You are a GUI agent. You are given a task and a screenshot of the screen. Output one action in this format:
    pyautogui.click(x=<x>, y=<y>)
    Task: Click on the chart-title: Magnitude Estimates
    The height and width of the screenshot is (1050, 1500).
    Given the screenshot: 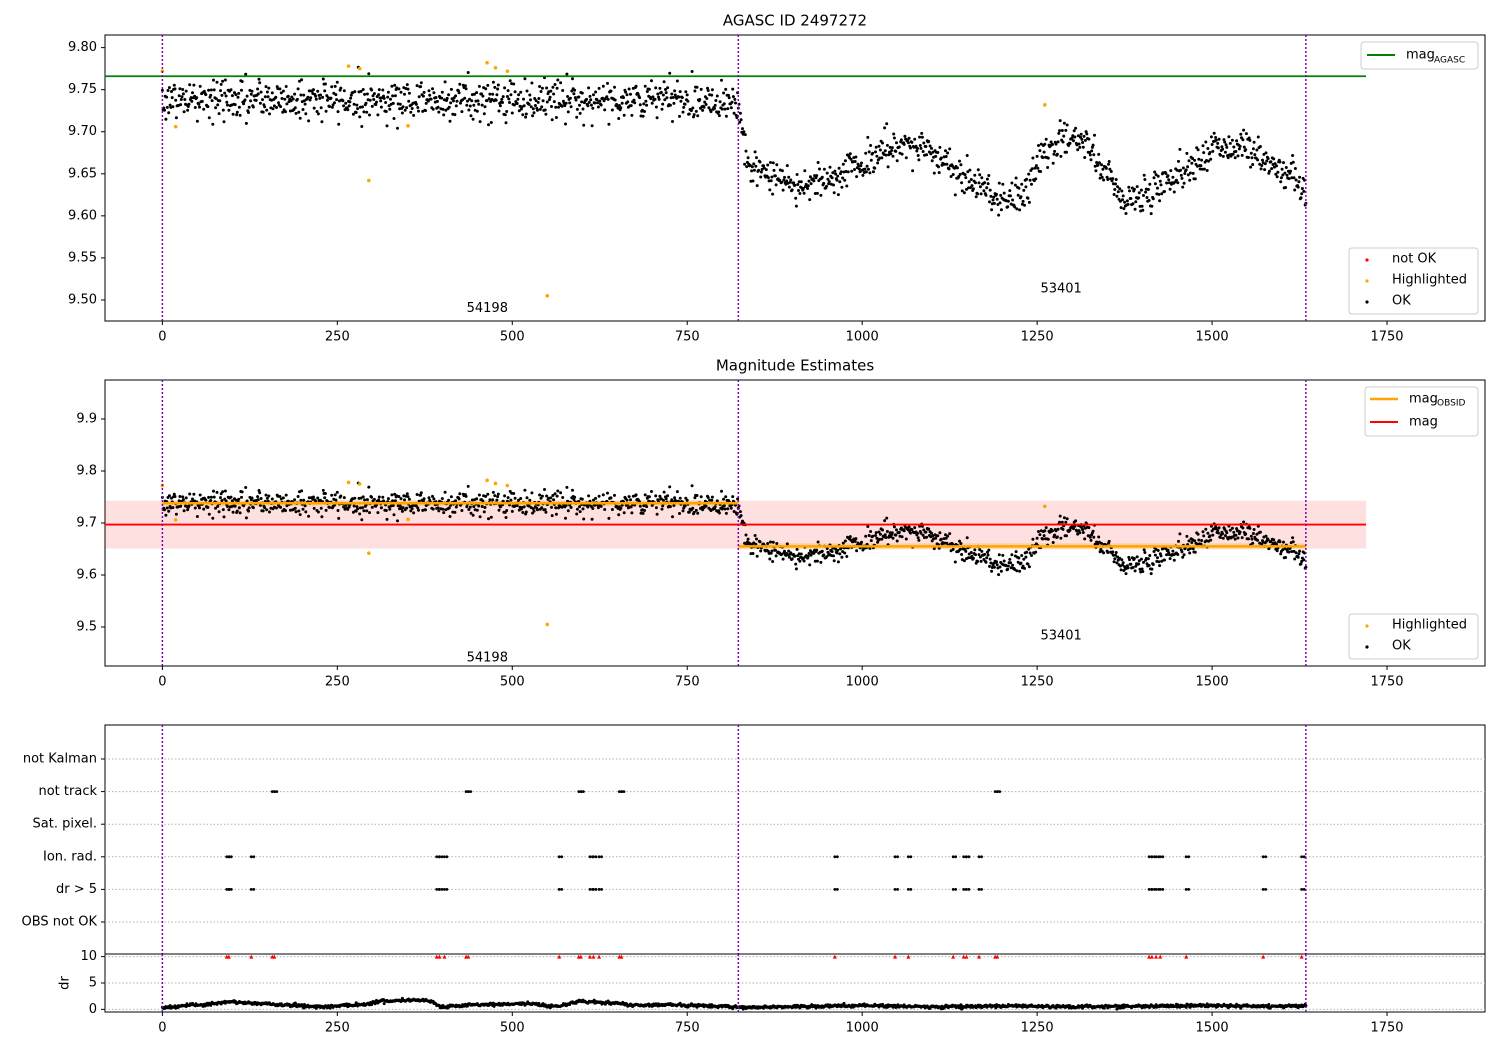 What is the action you would take?
    pyautogui.click(x=795, y=366)
    